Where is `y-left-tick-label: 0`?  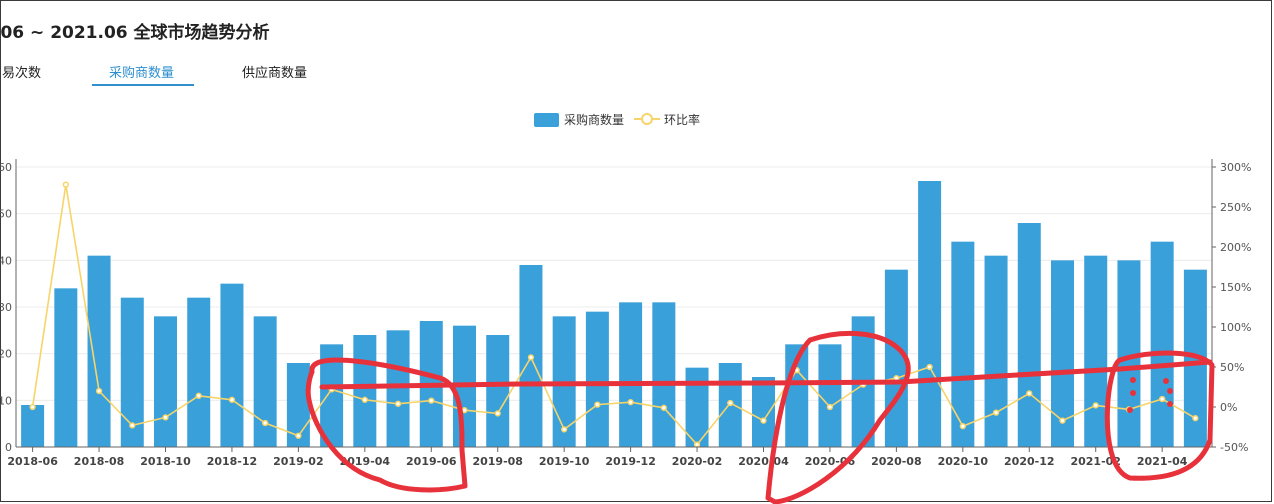 y-left-tick-label: 0 is located at coordinates (8, 447).